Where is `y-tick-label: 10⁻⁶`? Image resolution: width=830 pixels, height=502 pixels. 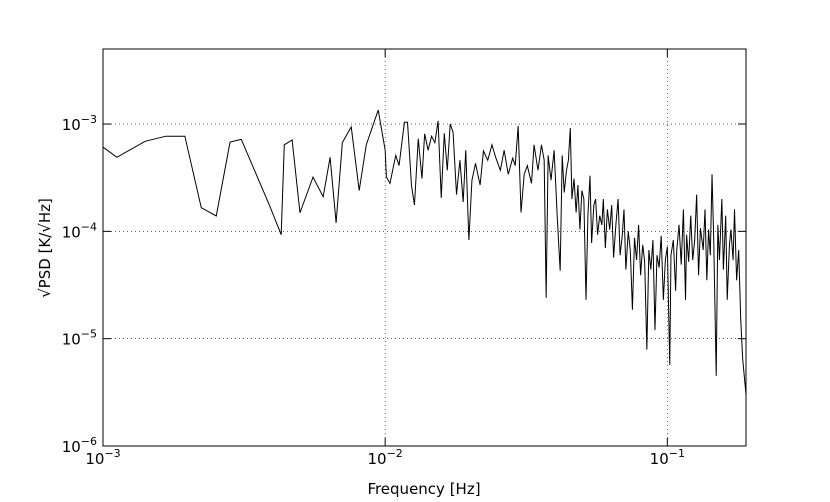 y-tick-label: 10⁻⁶ is located at coordinates (79, 445).